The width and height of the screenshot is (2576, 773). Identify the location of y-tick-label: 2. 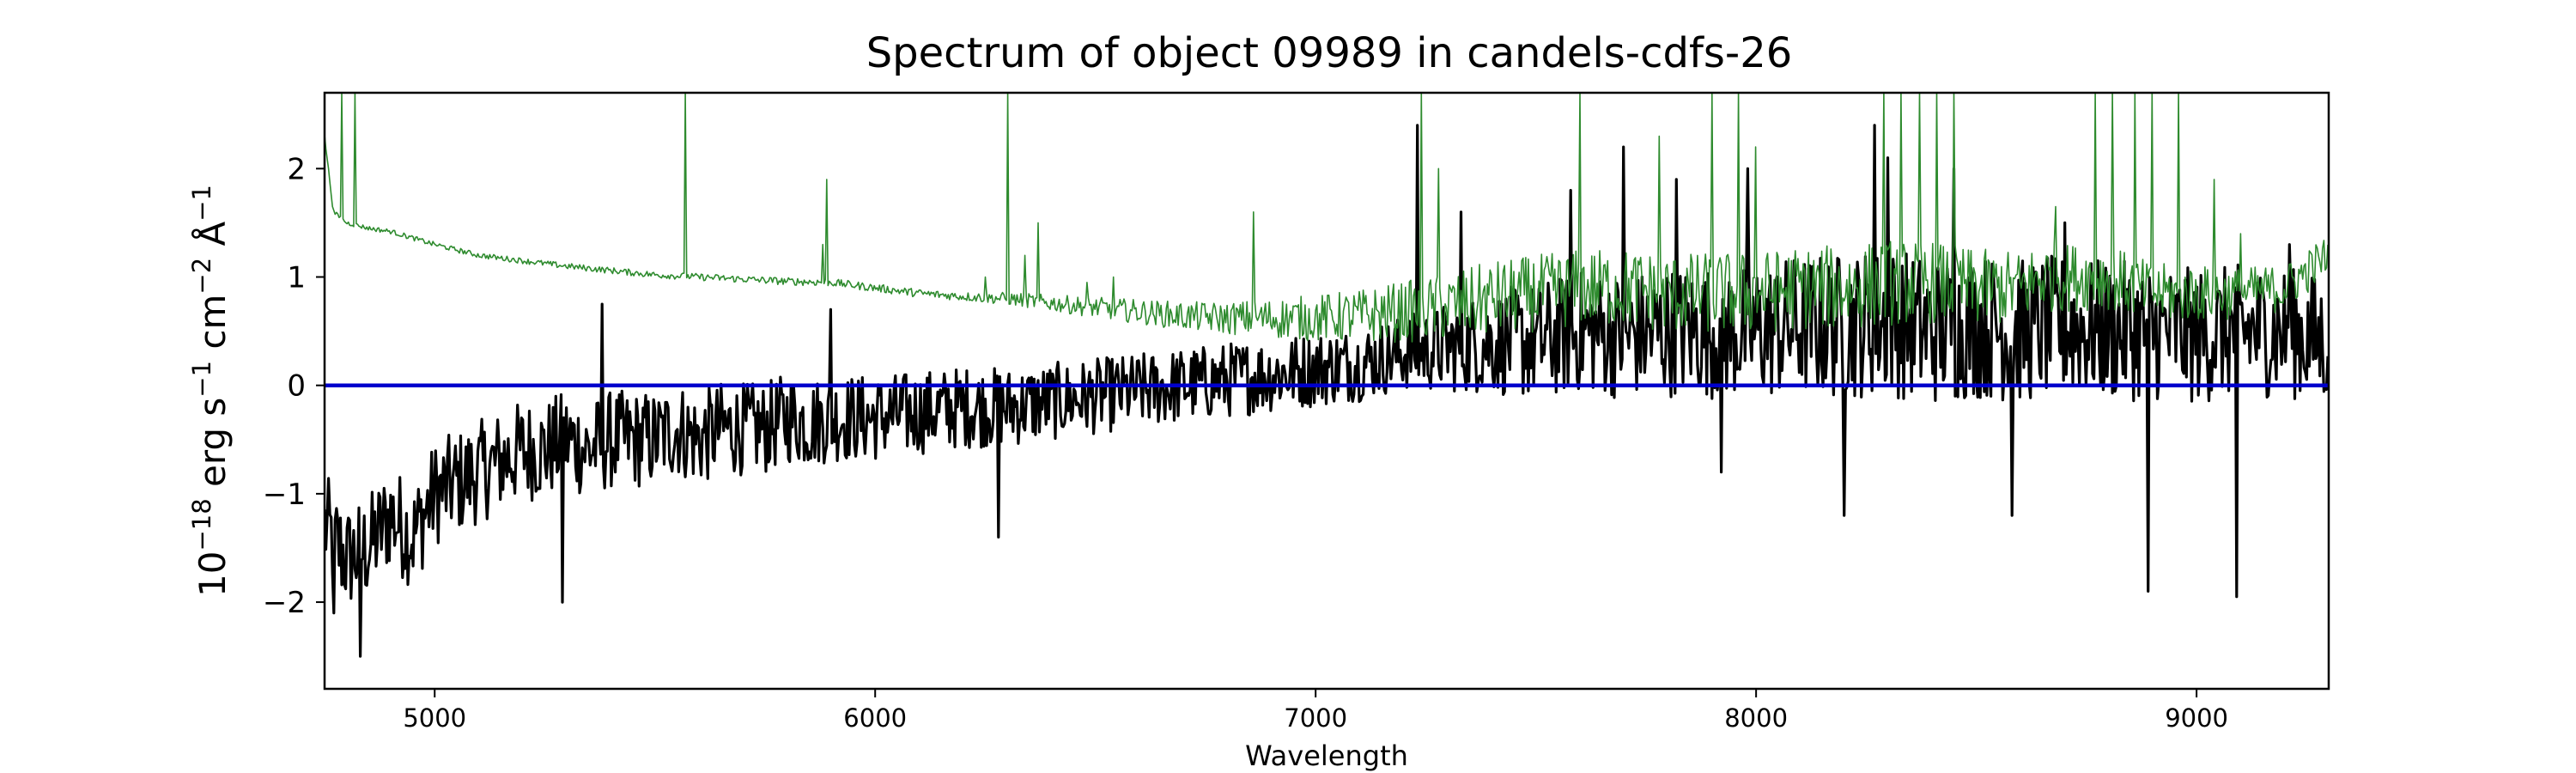
(296, 169).